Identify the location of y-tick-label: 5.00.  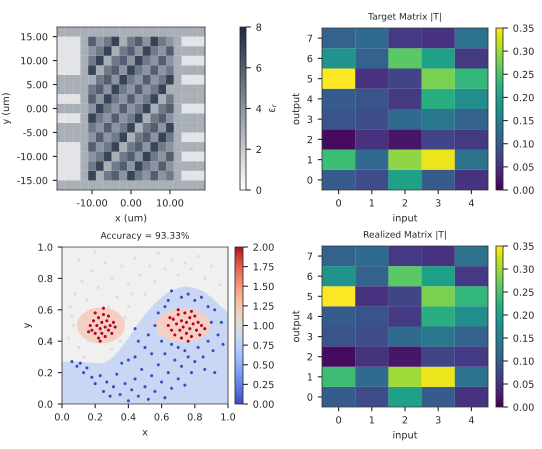
(37, 84).